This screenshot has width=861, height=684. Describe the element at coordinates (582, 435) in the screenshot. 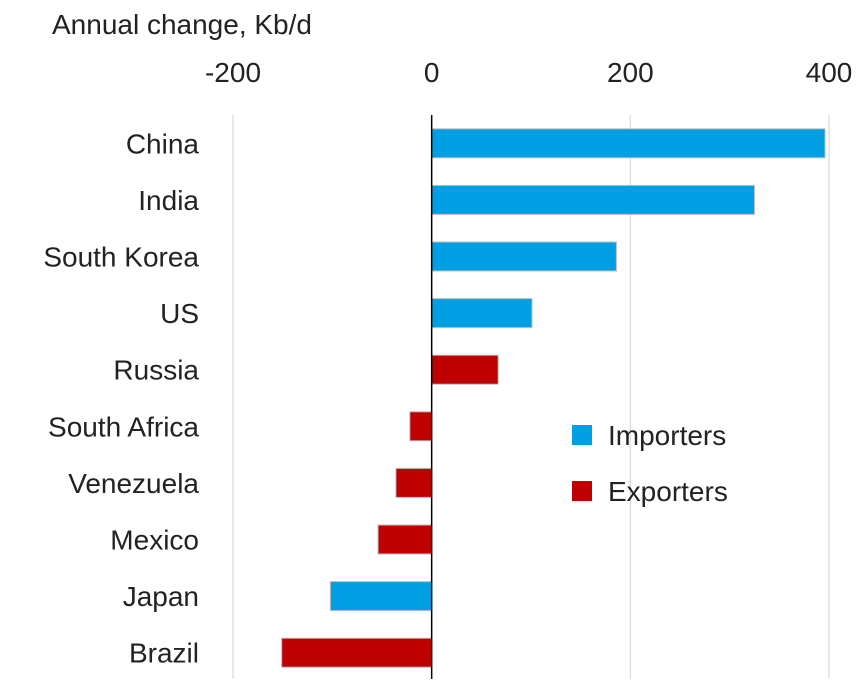

I see `legend-swatch-importers` at that location.